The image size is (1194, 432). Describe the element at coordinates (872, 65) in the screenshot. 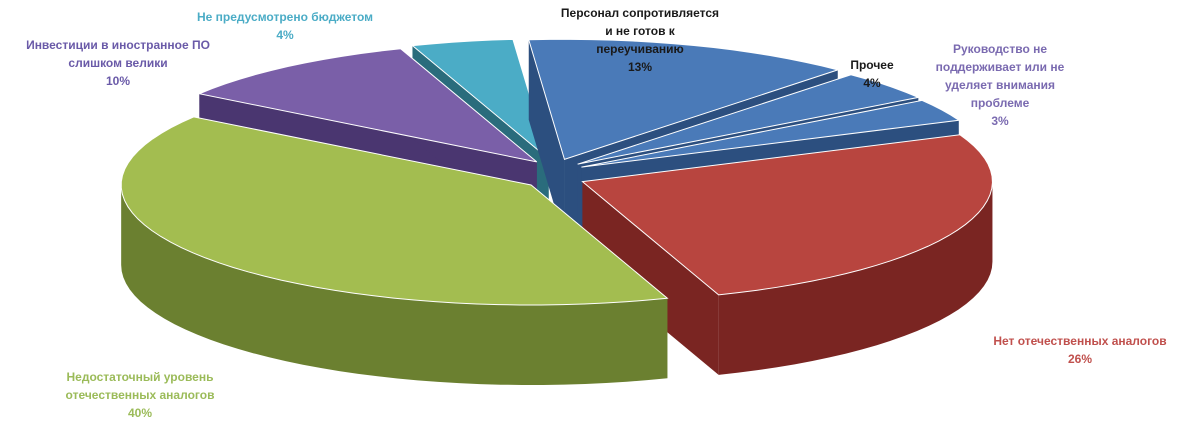

I see `slice-label-text: Прочее` at that location.